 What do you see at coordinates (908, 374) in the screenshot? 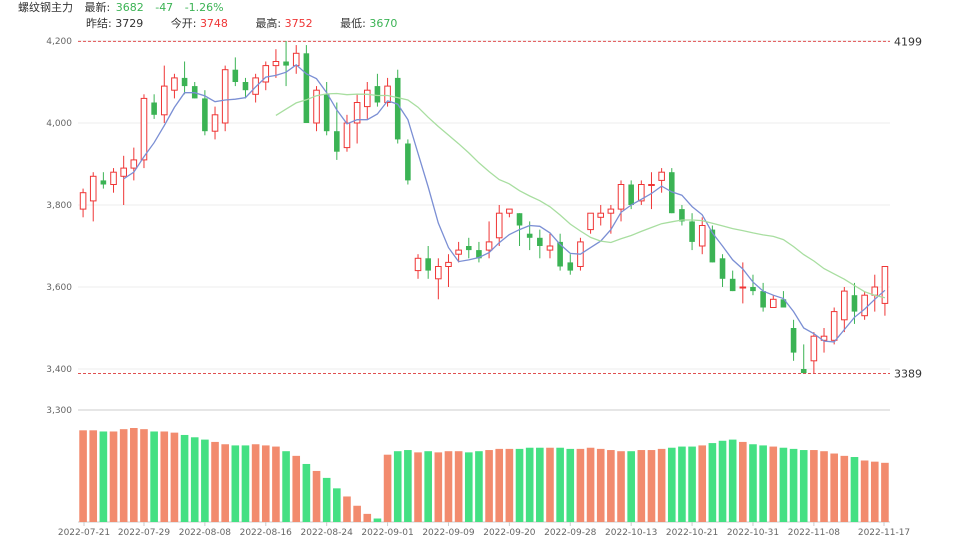
I see `ref-line-label: 3389` at bounding box center [908, 374].